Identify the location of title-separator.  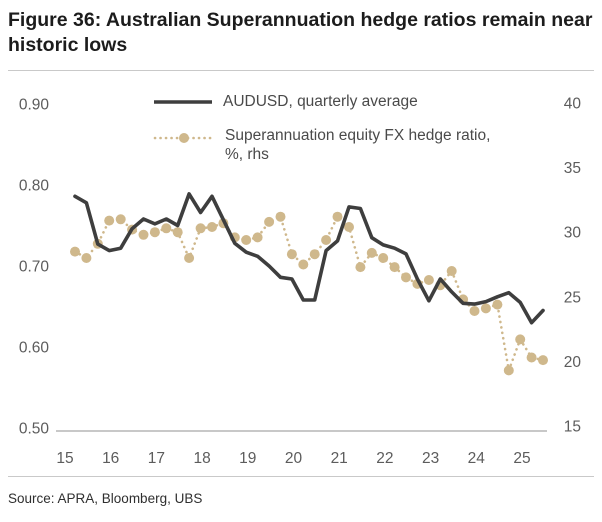
(301, 70).